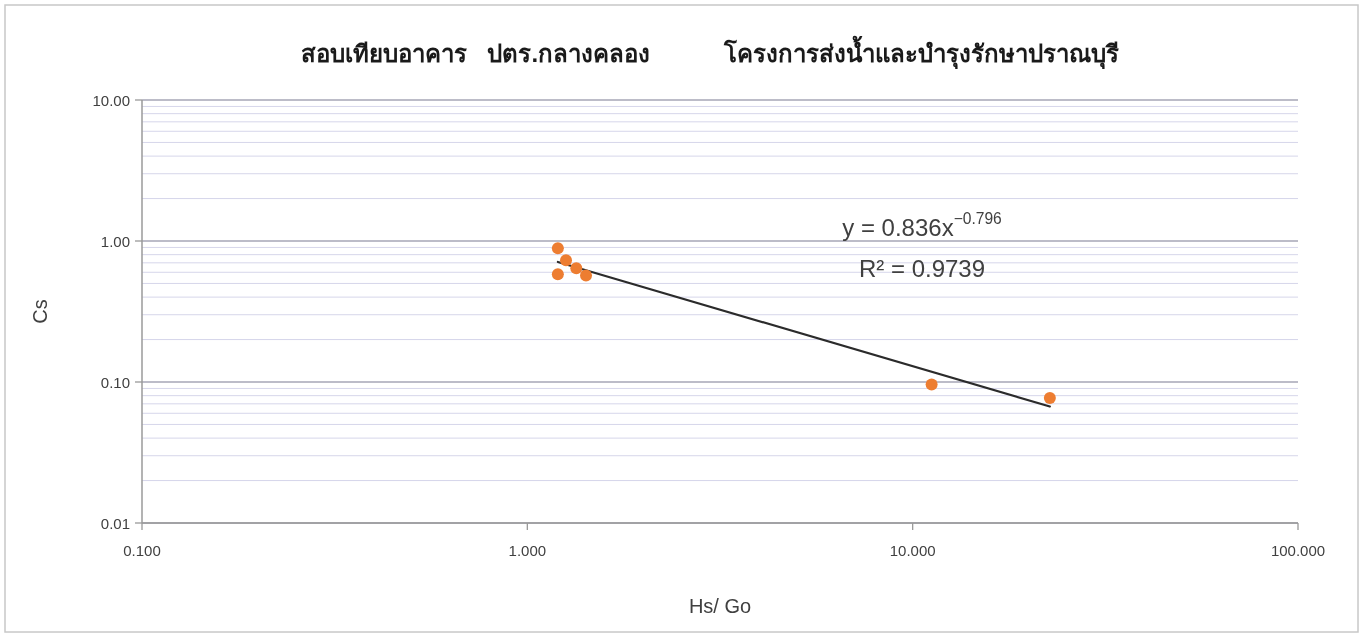  What do you see at coordinates (142, 550) in the screenshot?
I see `xtick-label: 0.100` at bounding box center [142, 550].